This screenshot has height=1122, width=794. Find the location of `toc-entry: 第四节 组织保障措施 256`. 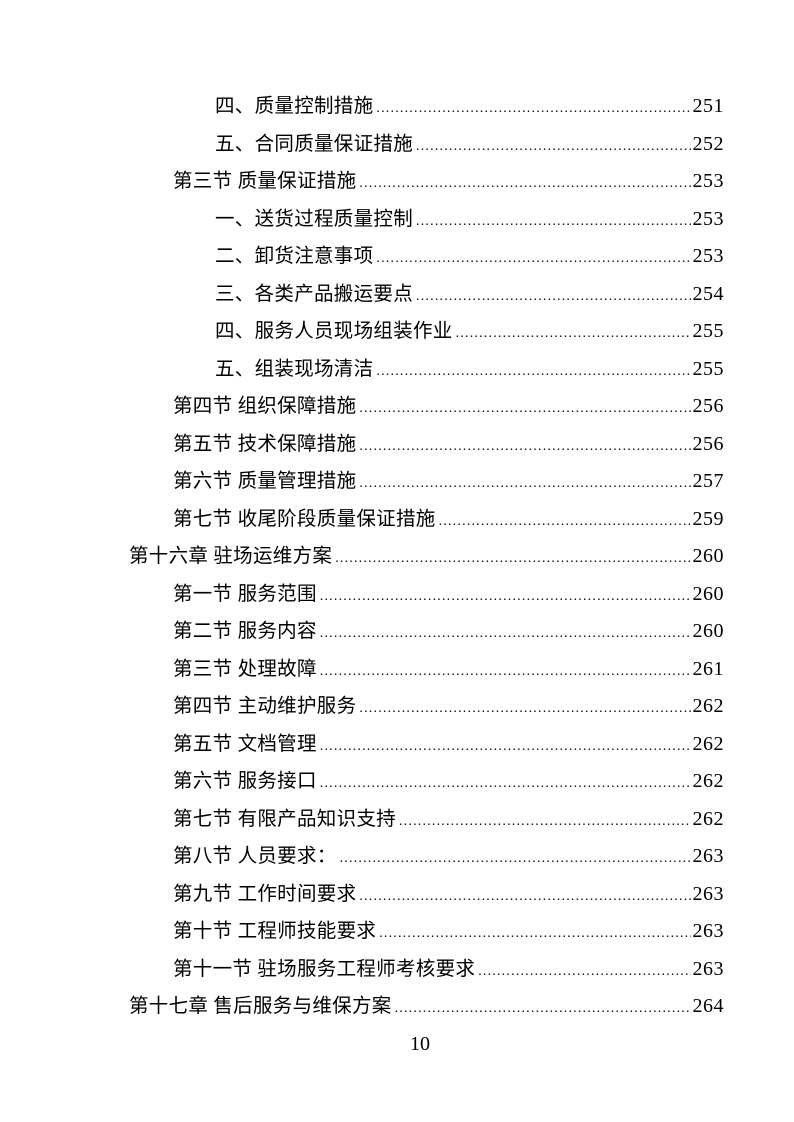

toc-entry: 第四节 组织保障措施 256 is located at coordinates (426, 407).